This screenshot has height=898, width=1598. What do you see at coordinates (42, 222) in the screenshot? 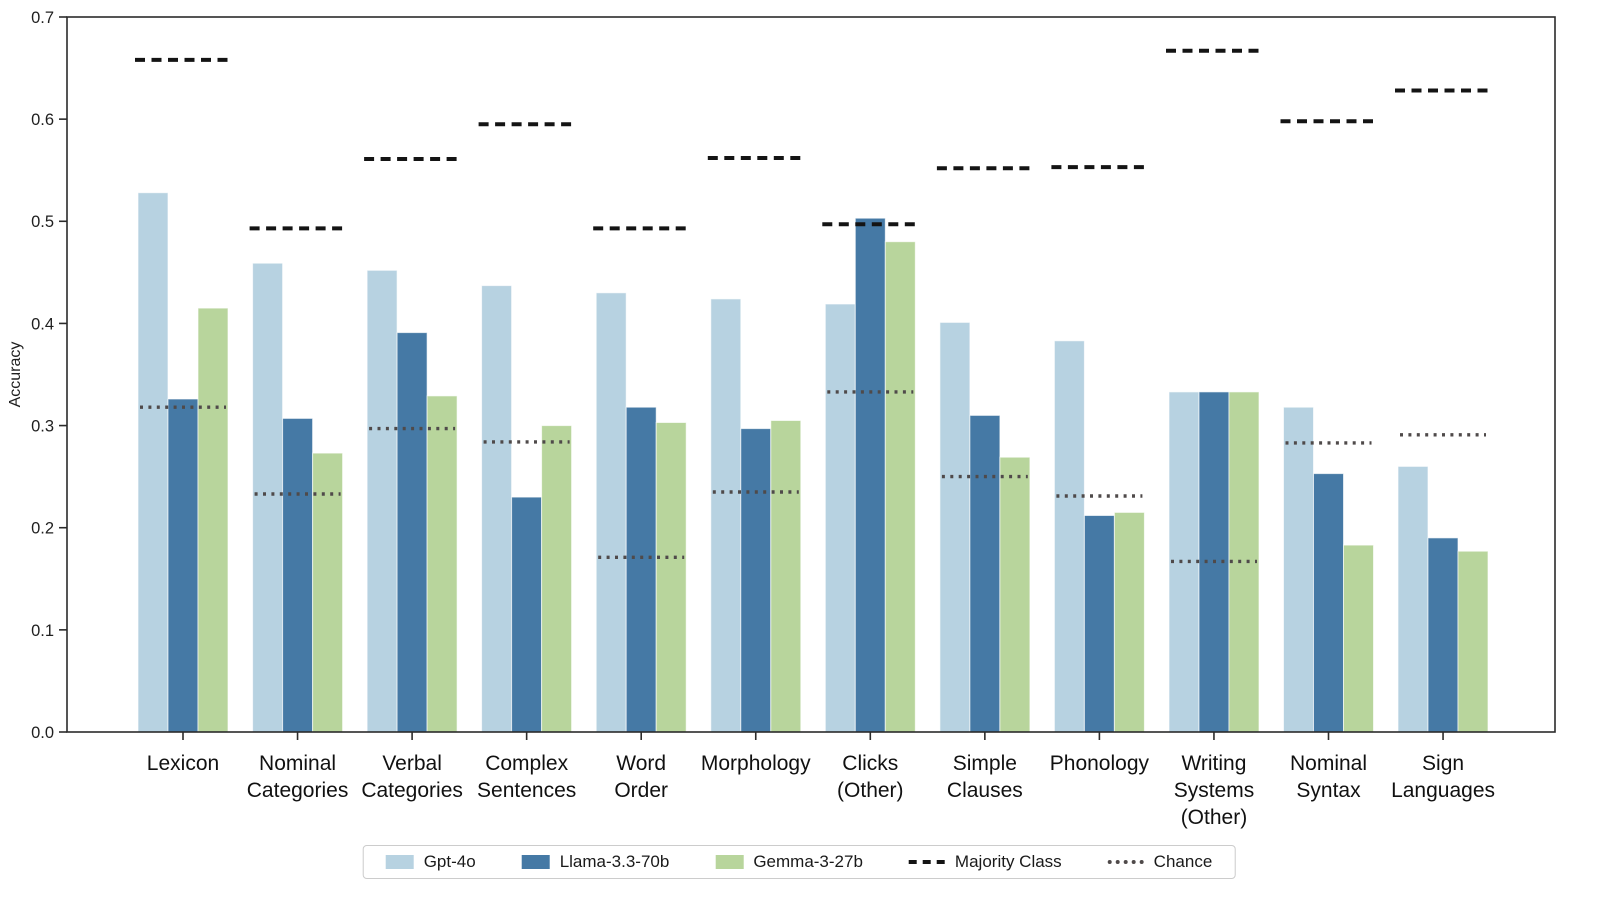
I see `y-tick-label: 0.5` at bounding box center [42, 222].